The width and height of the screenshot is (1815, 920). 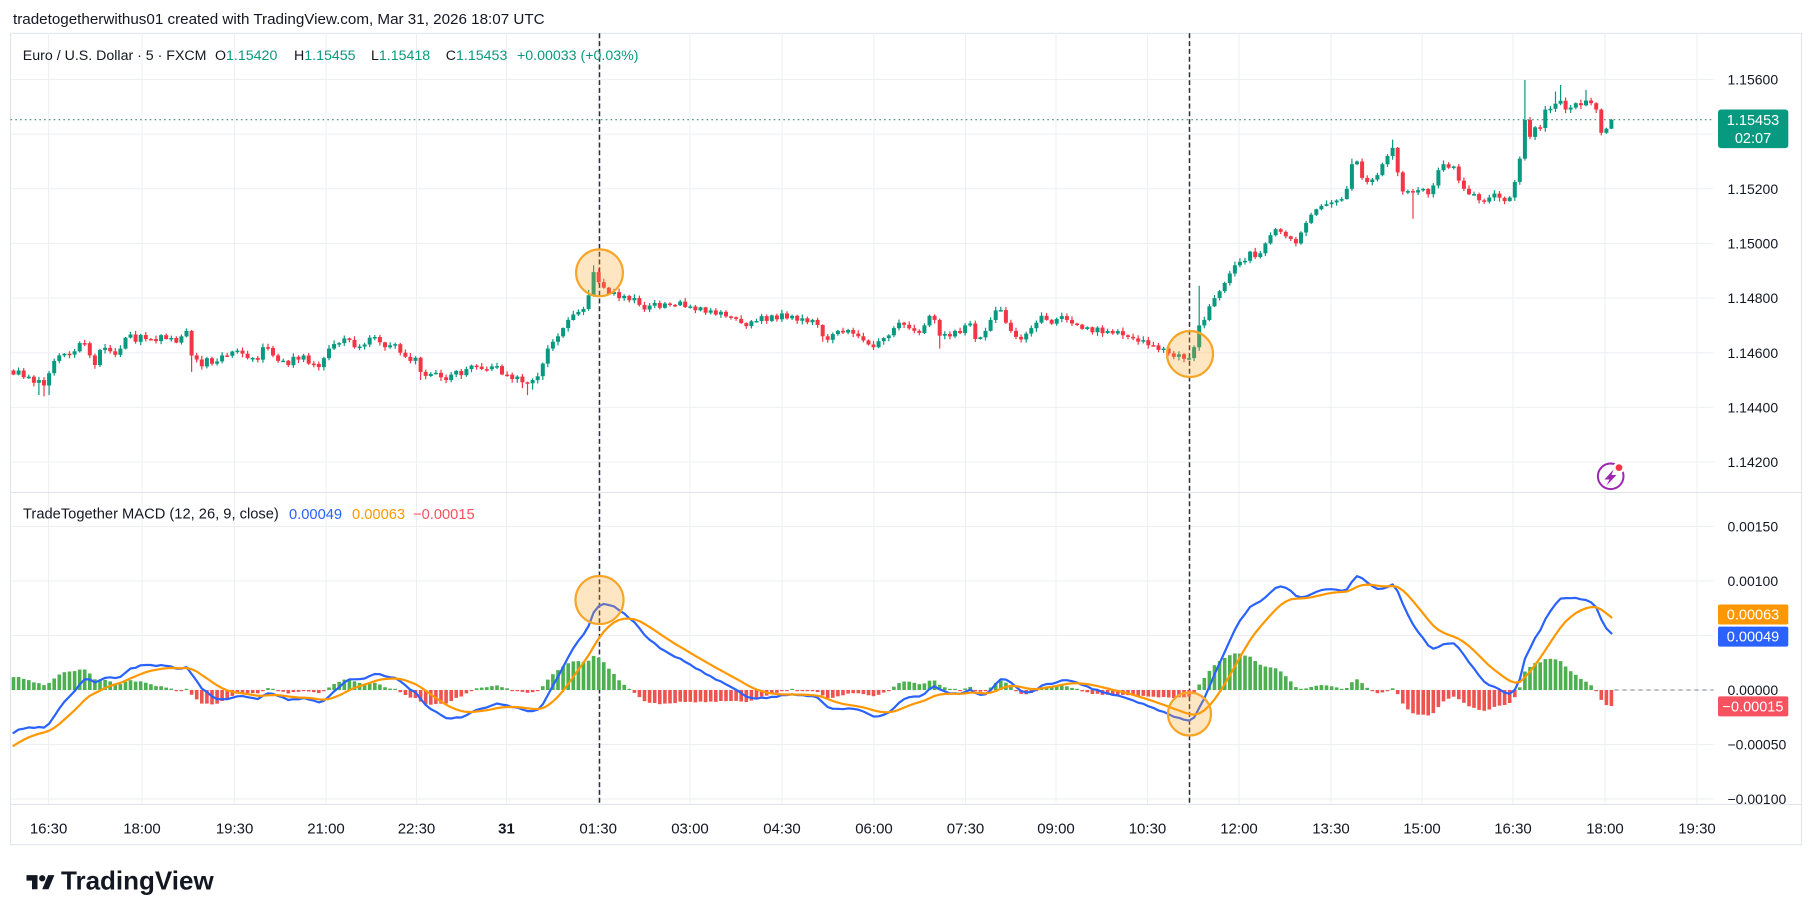 What do you see at coordinates (577, 56) in the screenshot?
I see `svg-text: +0.00033 (+0.03%)` at bounding box center [577, 56].